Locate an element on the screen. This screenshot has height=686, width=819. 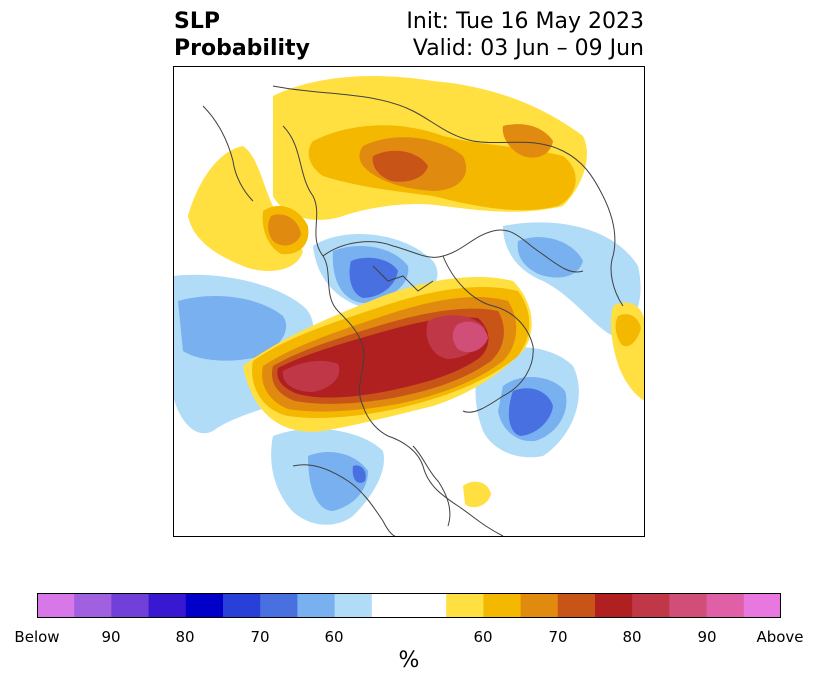
plot-title: SLP Probability is located at coordinates (242, 35).